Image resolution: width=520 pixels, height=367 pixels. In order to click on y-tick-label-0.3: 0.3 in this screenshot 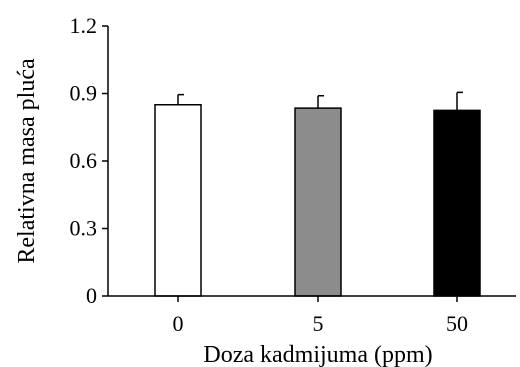, I will do `click(84, 228)`.